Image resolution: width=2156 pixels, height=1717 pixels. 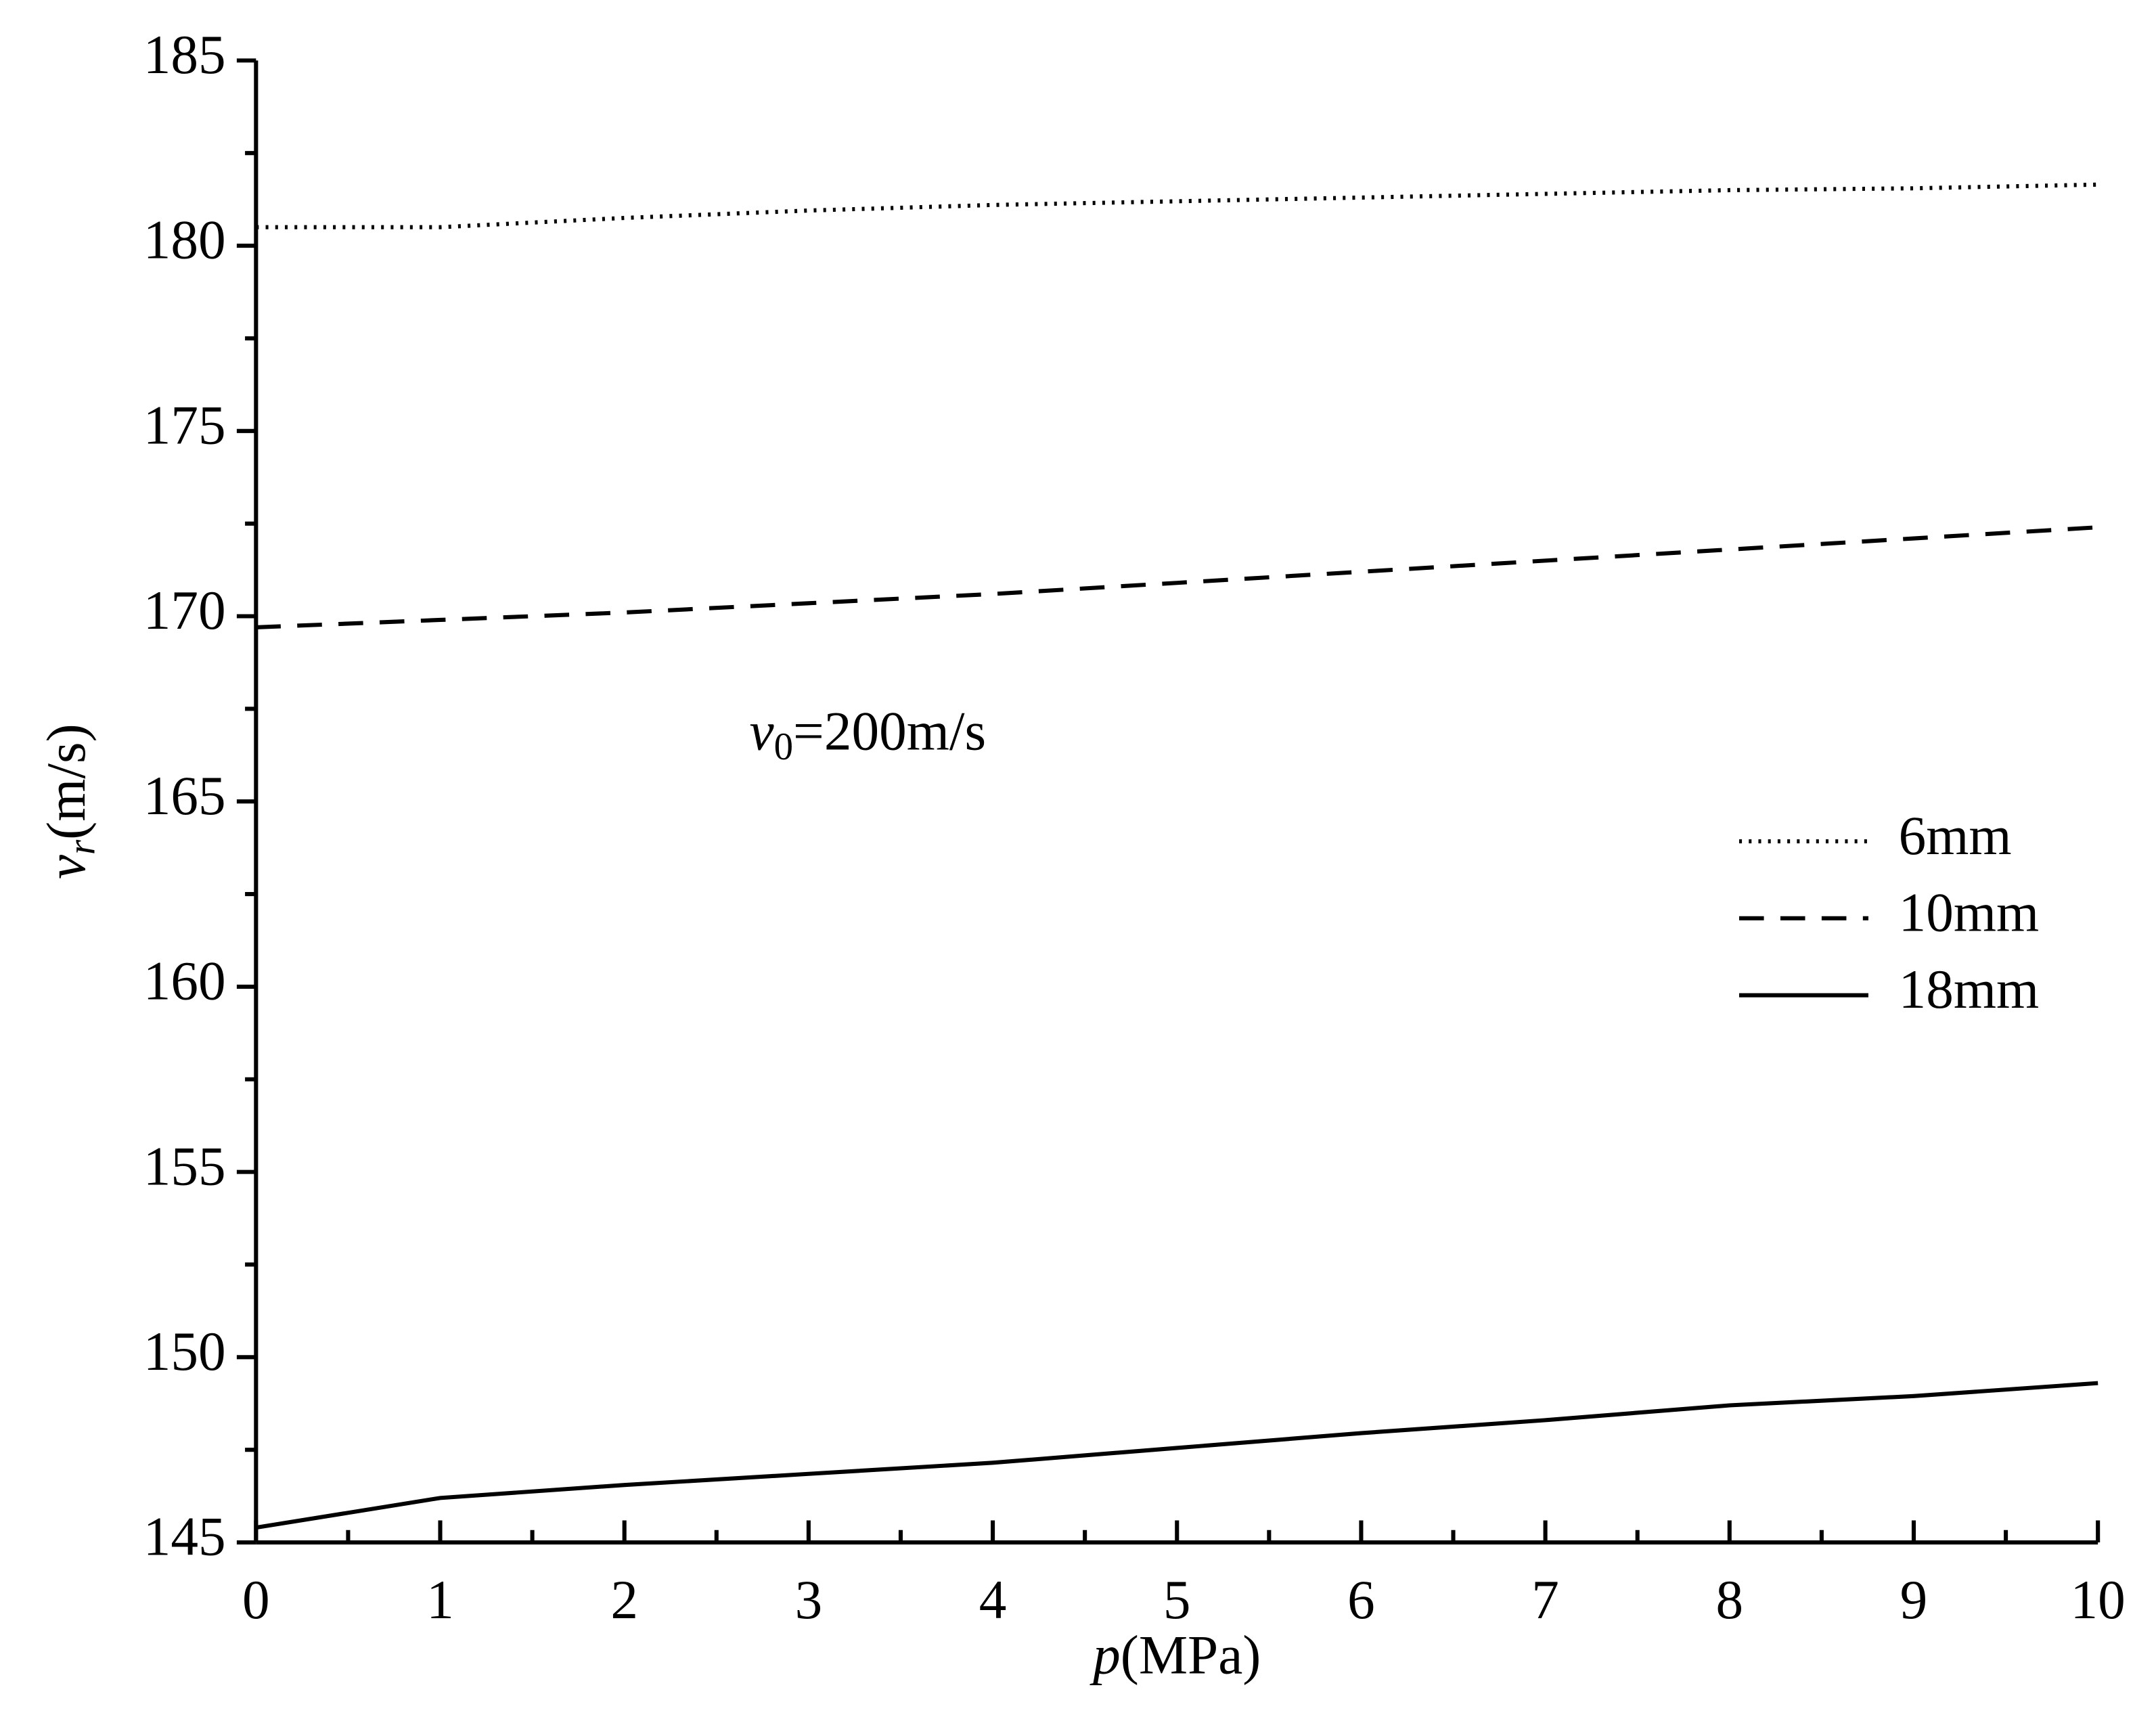 I want to click on legend-label: 6mm, so click(x=1955, y=835).